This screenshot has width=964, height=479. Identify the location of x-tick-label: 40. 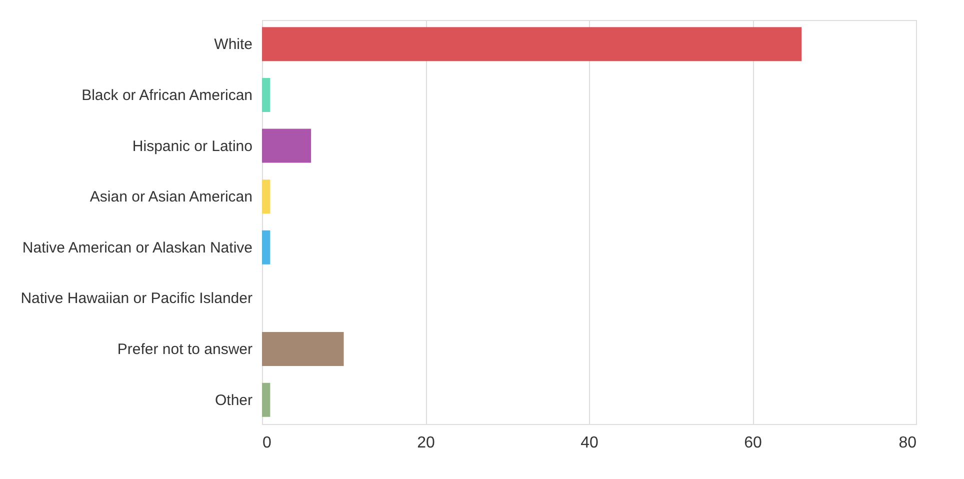
(589, 443).